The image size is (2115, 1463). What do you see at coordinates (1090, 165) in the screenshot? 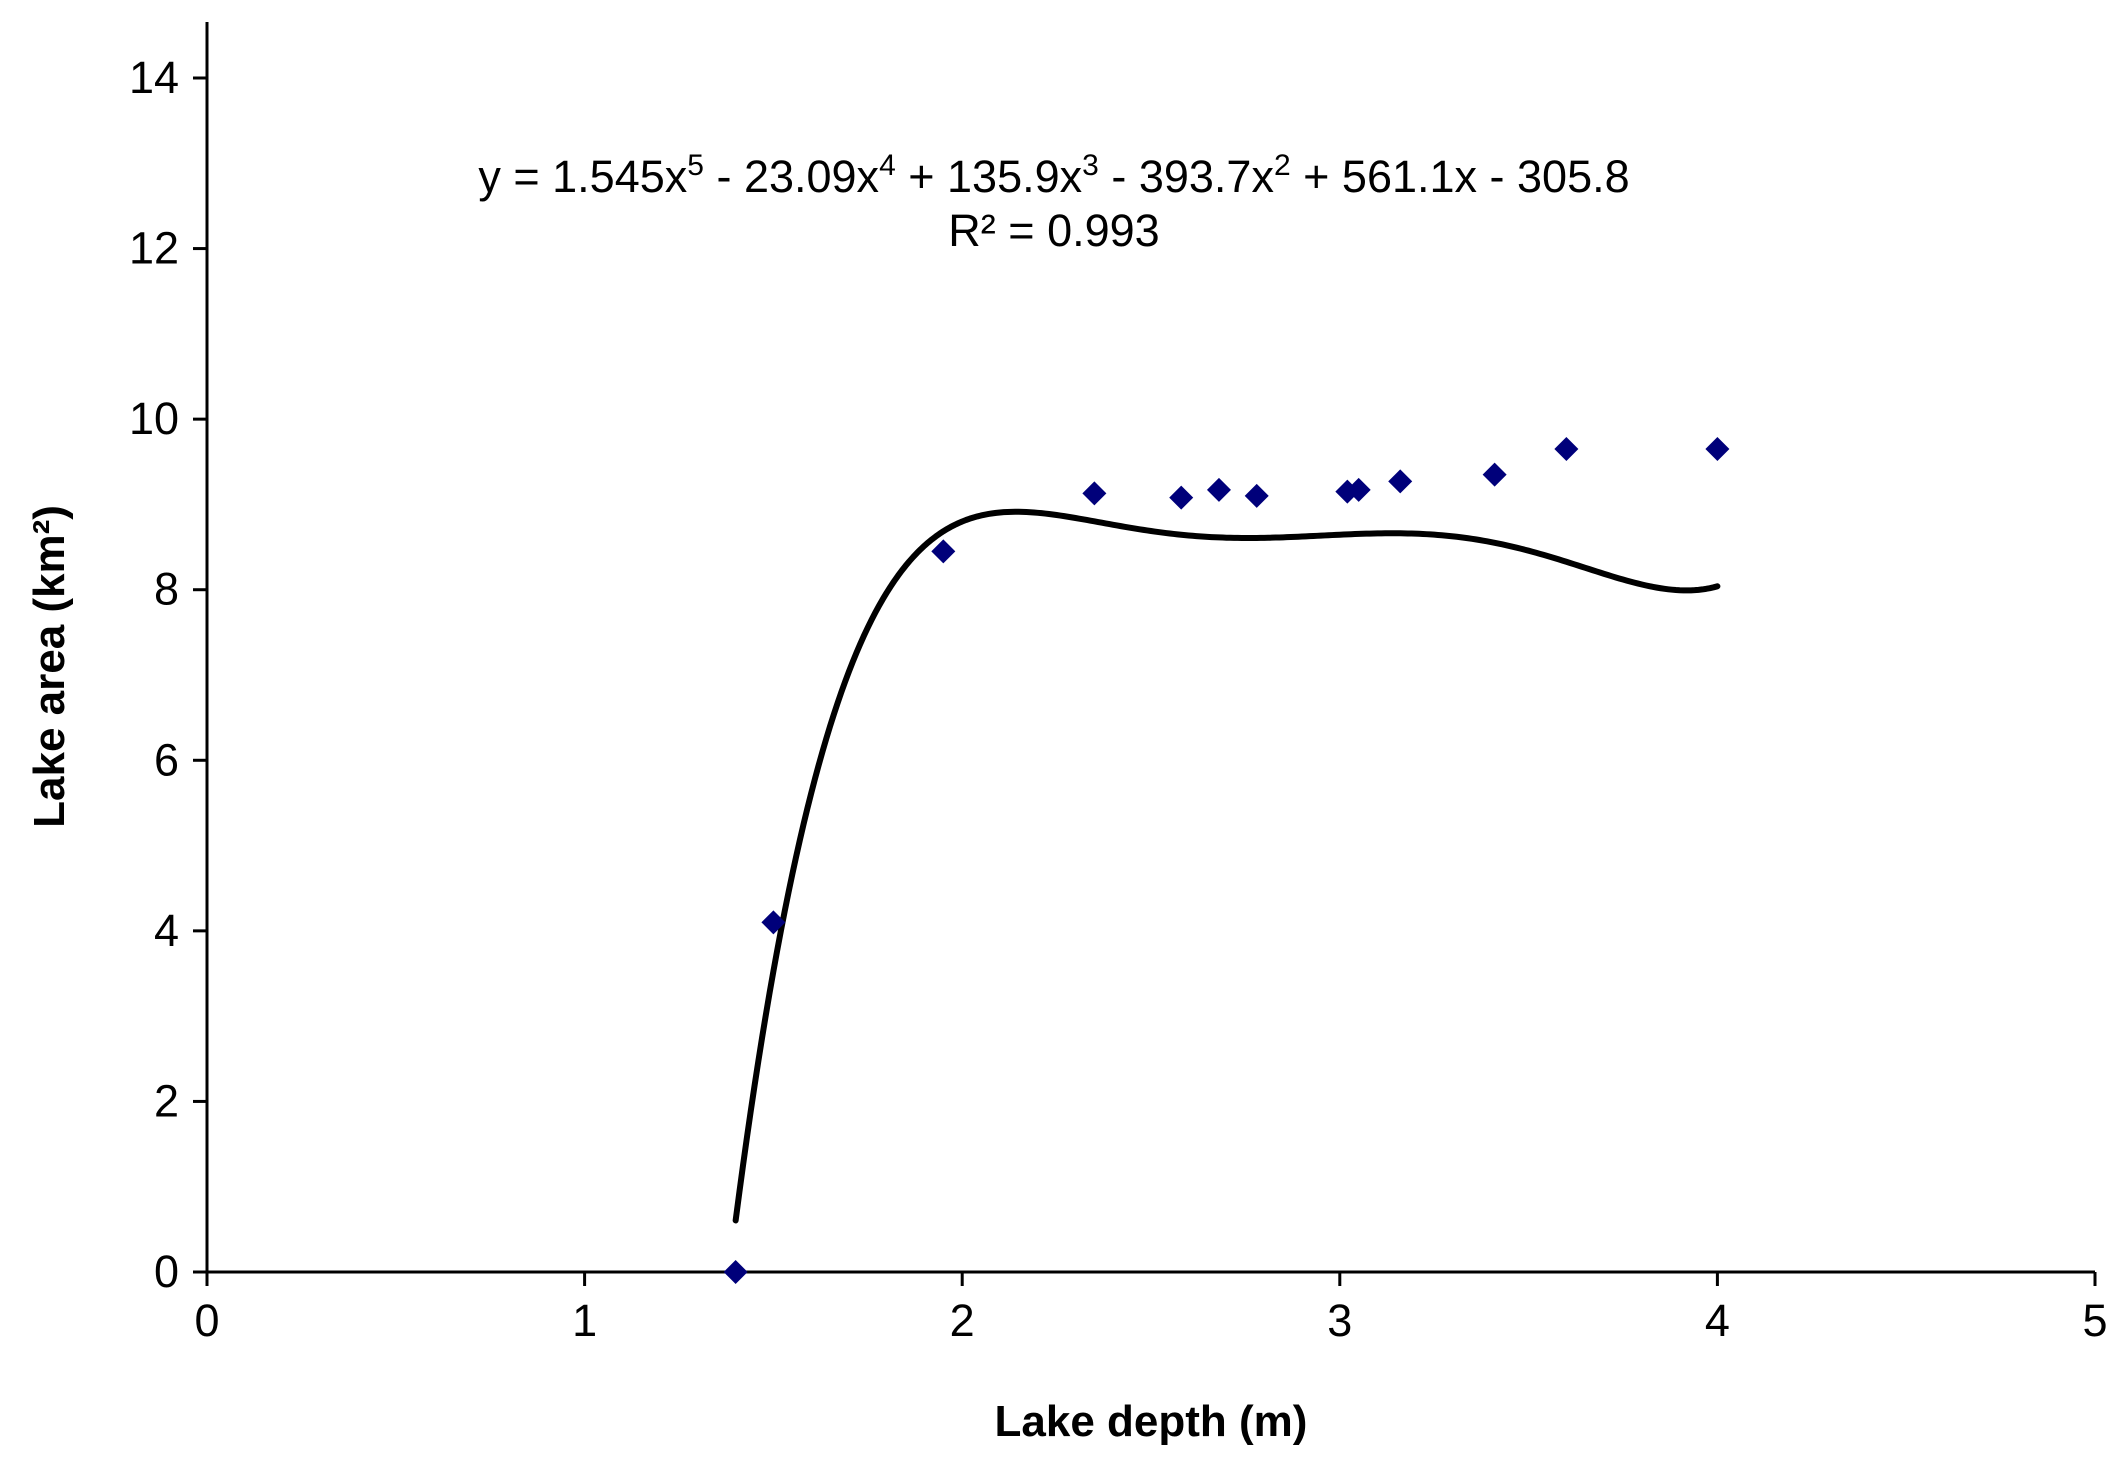
I see `equation-exponent: 3` at bounding box center [1090, 165].